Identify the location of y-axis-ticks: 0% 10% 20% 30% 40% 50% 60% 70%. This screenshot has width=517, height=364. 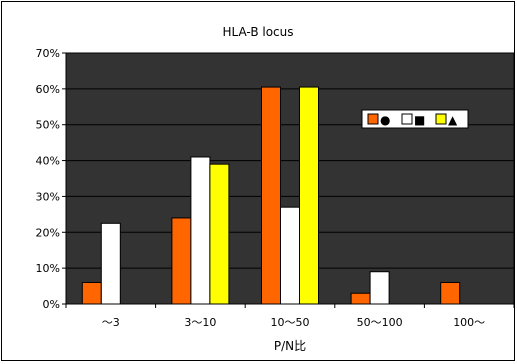
(51, 179).